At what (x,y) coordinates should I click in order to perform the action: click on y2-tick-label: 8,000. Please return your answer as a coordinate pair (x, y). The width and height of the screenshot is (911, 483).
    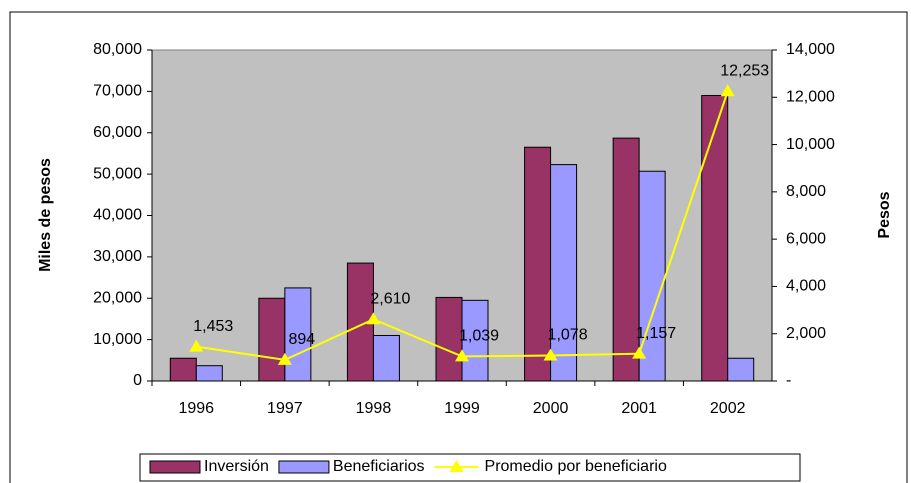
    Looking at the image, I should click on (806, 191).